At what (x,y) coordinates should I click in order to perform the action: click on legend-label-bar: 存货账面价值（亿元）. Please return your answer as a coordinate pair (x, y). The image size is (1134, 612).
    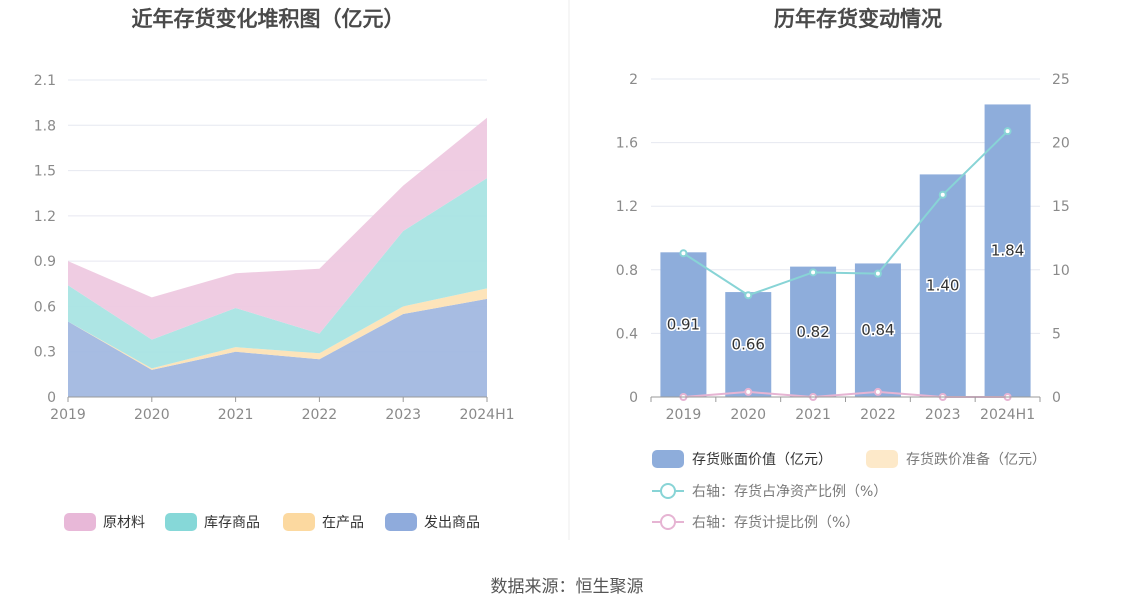
    Looking at the image, I should click on (762, 459).